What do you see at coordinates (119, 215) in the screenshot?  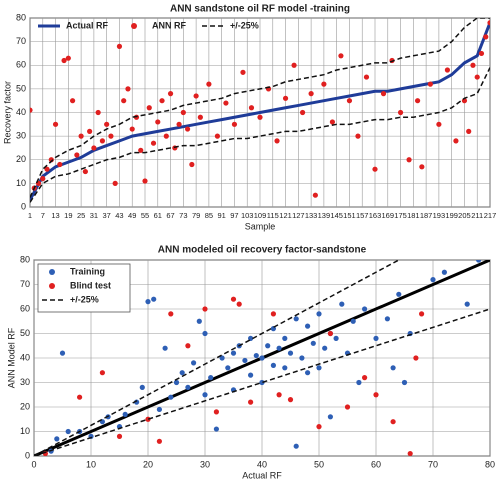 I see `x-tick-label: 43` at bounding box center [119, 215].